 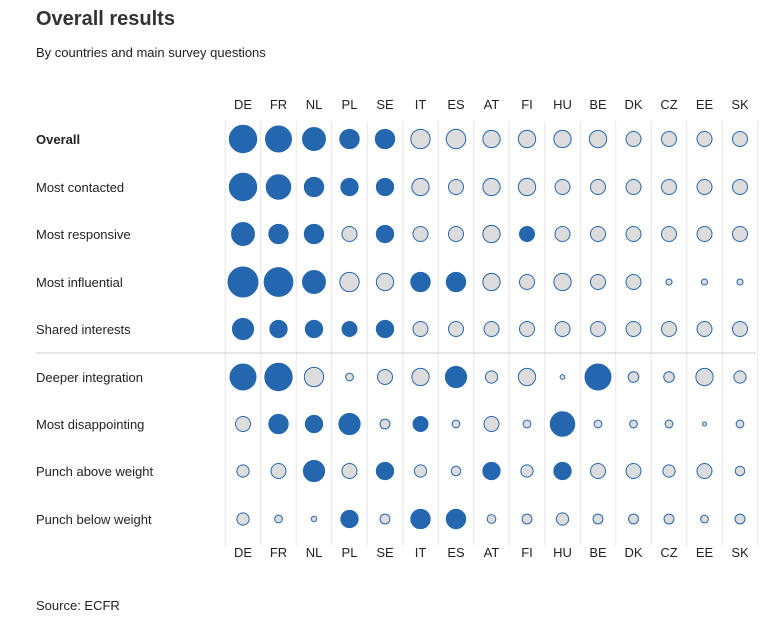 What do you see at coordinates (456, 234) in the screenshot?
I see `bubble-most-responsive-es` at bounding box center [456, 234].